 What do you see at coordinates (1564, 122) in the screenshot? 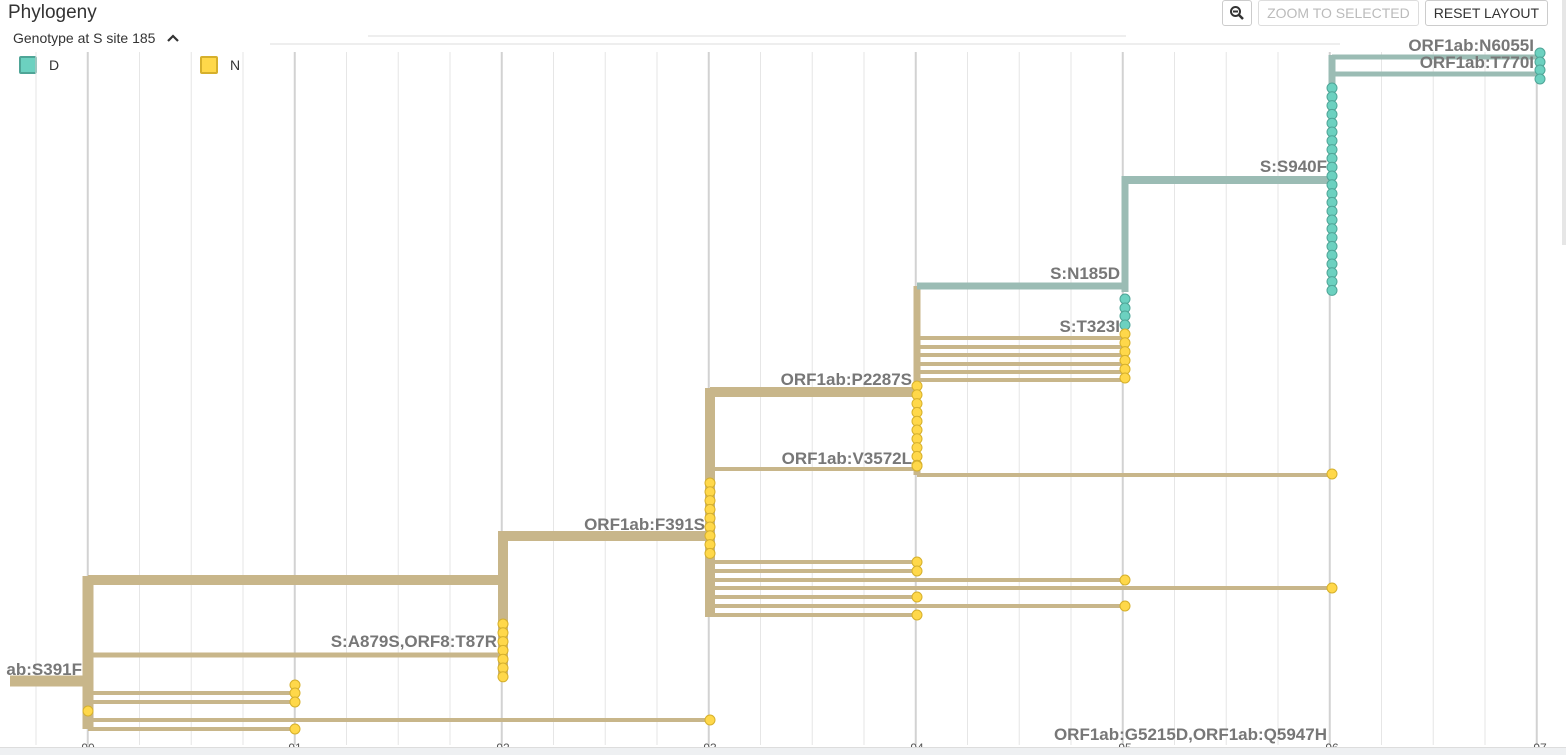
I see `scrollbar` at bounding box center [1564, 122].